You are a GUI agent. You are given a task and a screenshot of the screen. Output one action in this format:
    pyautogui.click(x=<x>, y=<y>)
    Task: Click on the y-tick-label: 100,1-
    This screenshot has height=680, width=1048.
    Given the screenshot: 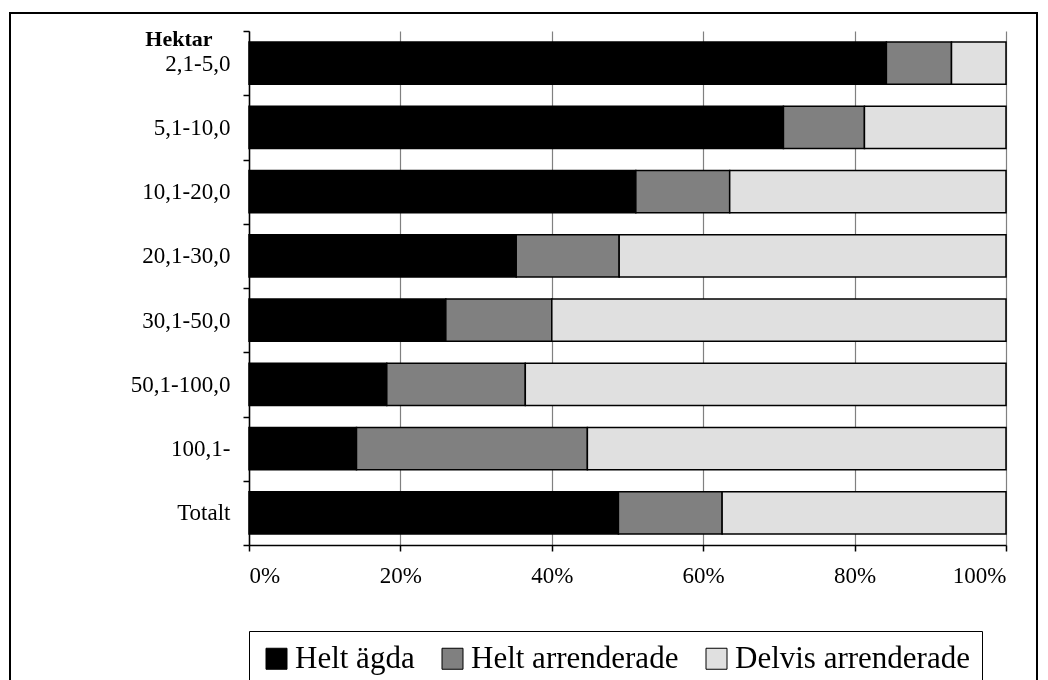 What is the action you would take?
    pyautogui.click(x=201, y=449)
    